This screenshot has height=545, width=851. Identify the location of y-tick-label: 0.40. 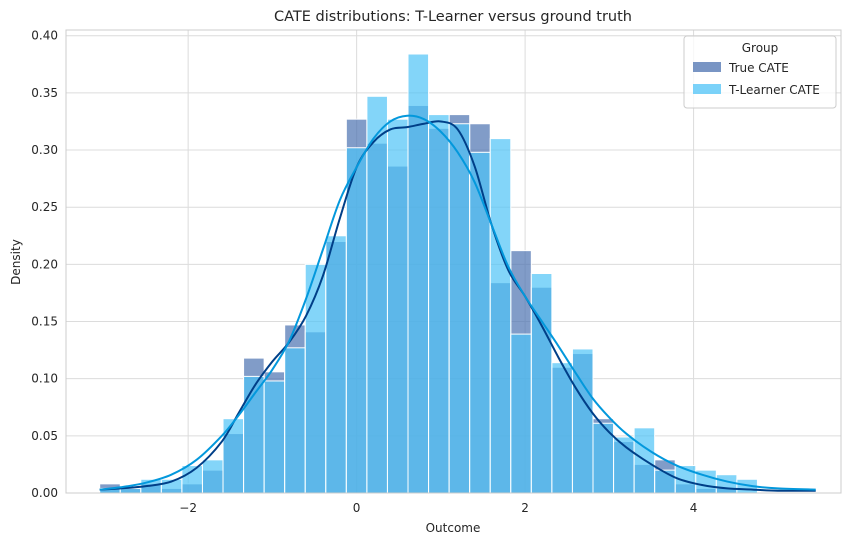
(44, 36).